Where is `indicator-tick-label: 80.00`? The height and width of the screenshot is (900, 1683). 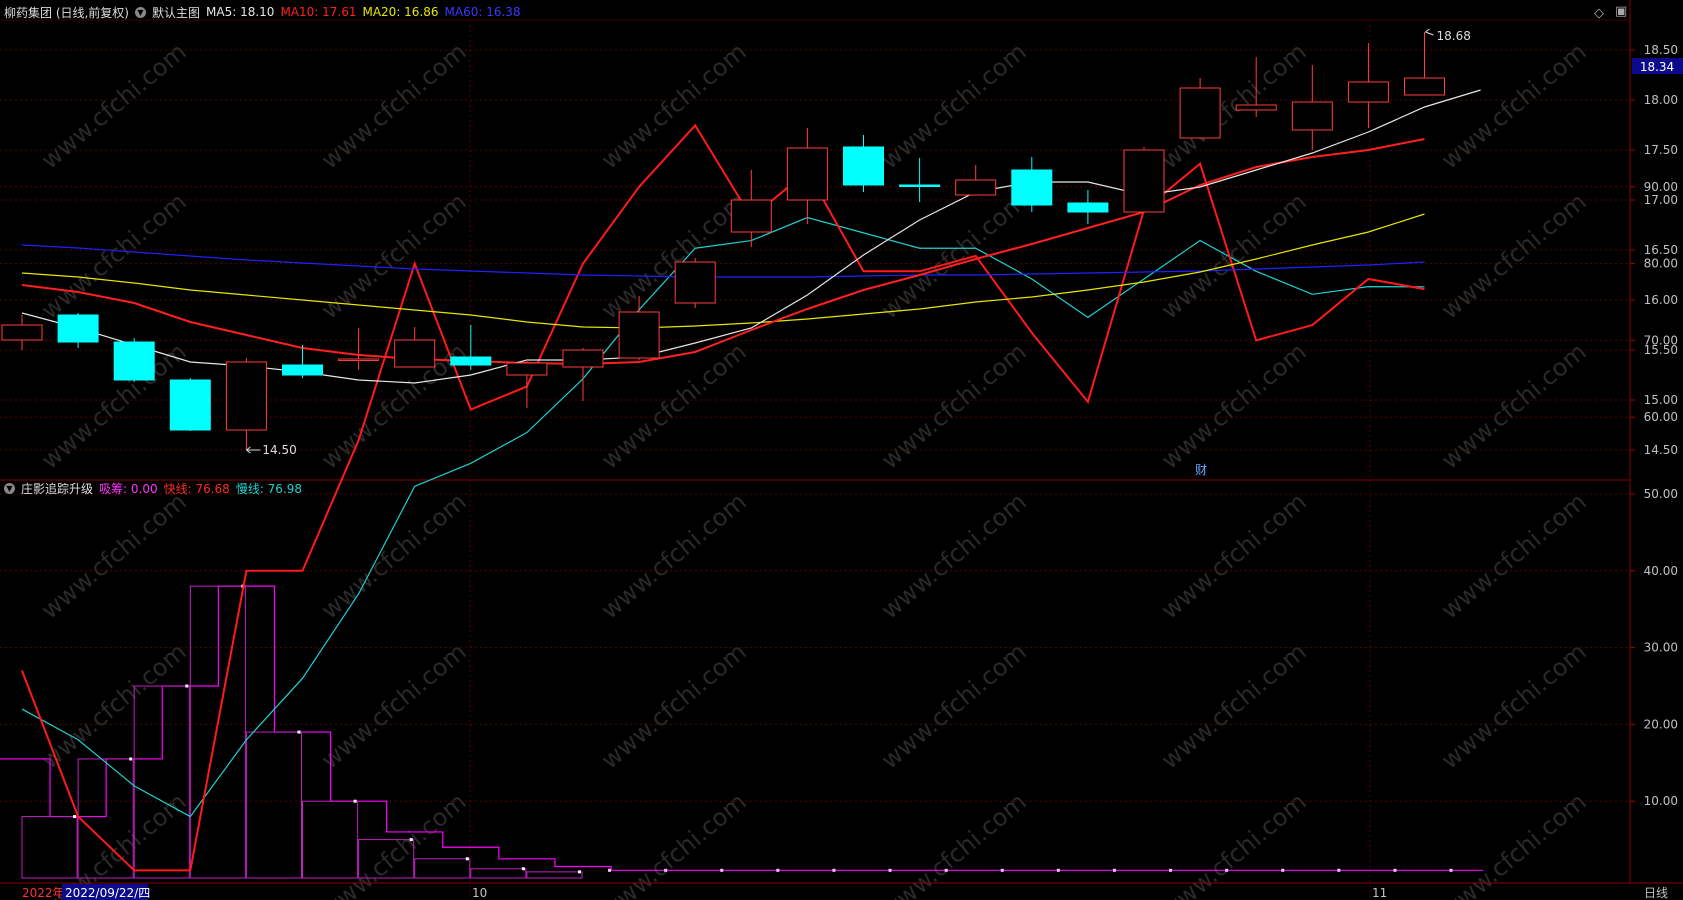 indicator-tick-label: 80.00 is located at coordinates (1661, 264).